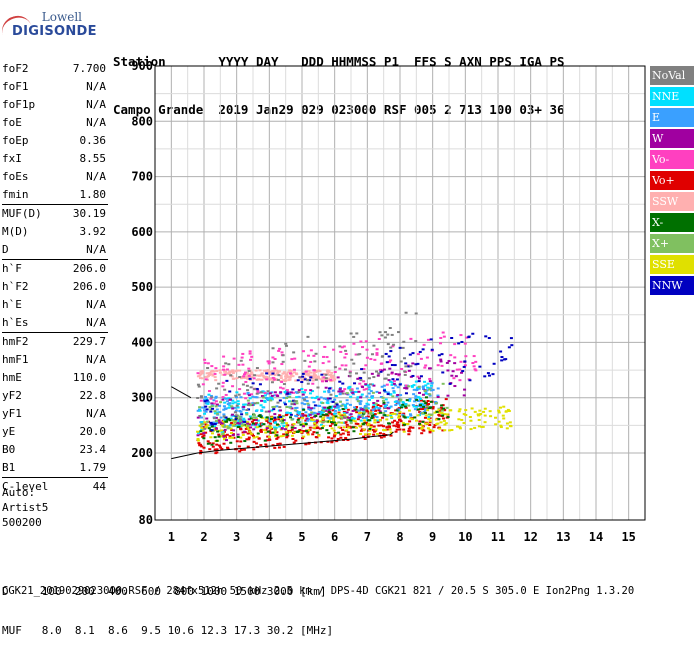  Describe the element at coordinates (54, 31) in the screenshot. I see `logo-line-2: DIGISONDE` at that location.